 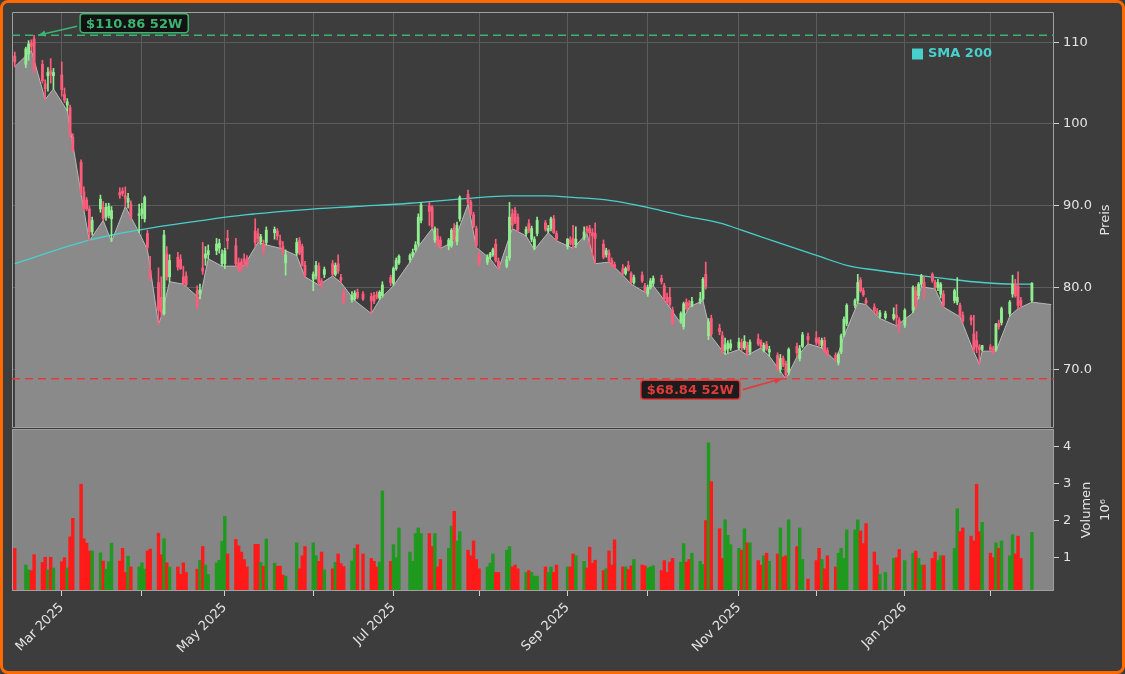 I want to click on legend-label: SMA 200, so click(x=960, y=53).